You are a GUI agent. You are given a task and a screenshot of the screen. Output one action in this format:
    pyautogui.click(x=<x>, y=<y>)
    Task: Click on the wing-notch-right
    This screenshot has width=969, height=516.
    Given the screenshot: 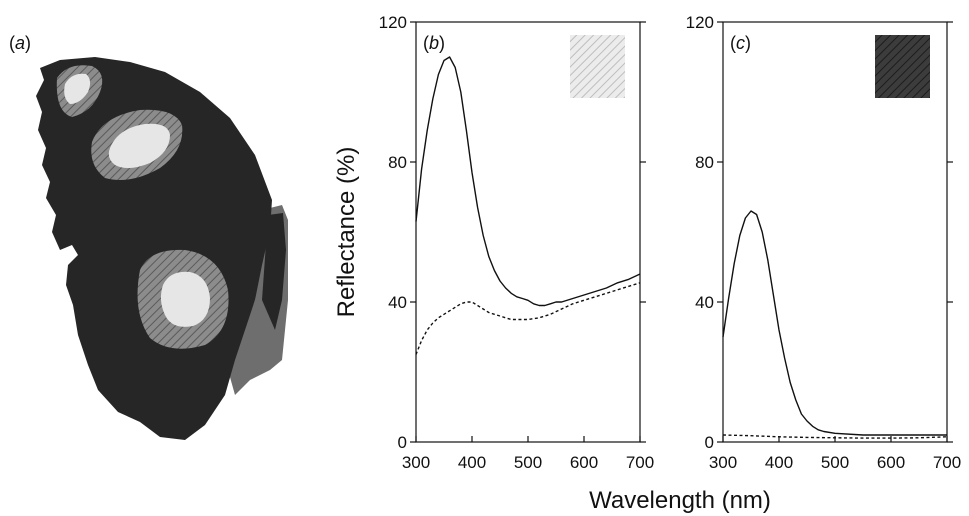 What is the action you would take?
    pyautogui.click(x=274, y=271)
    